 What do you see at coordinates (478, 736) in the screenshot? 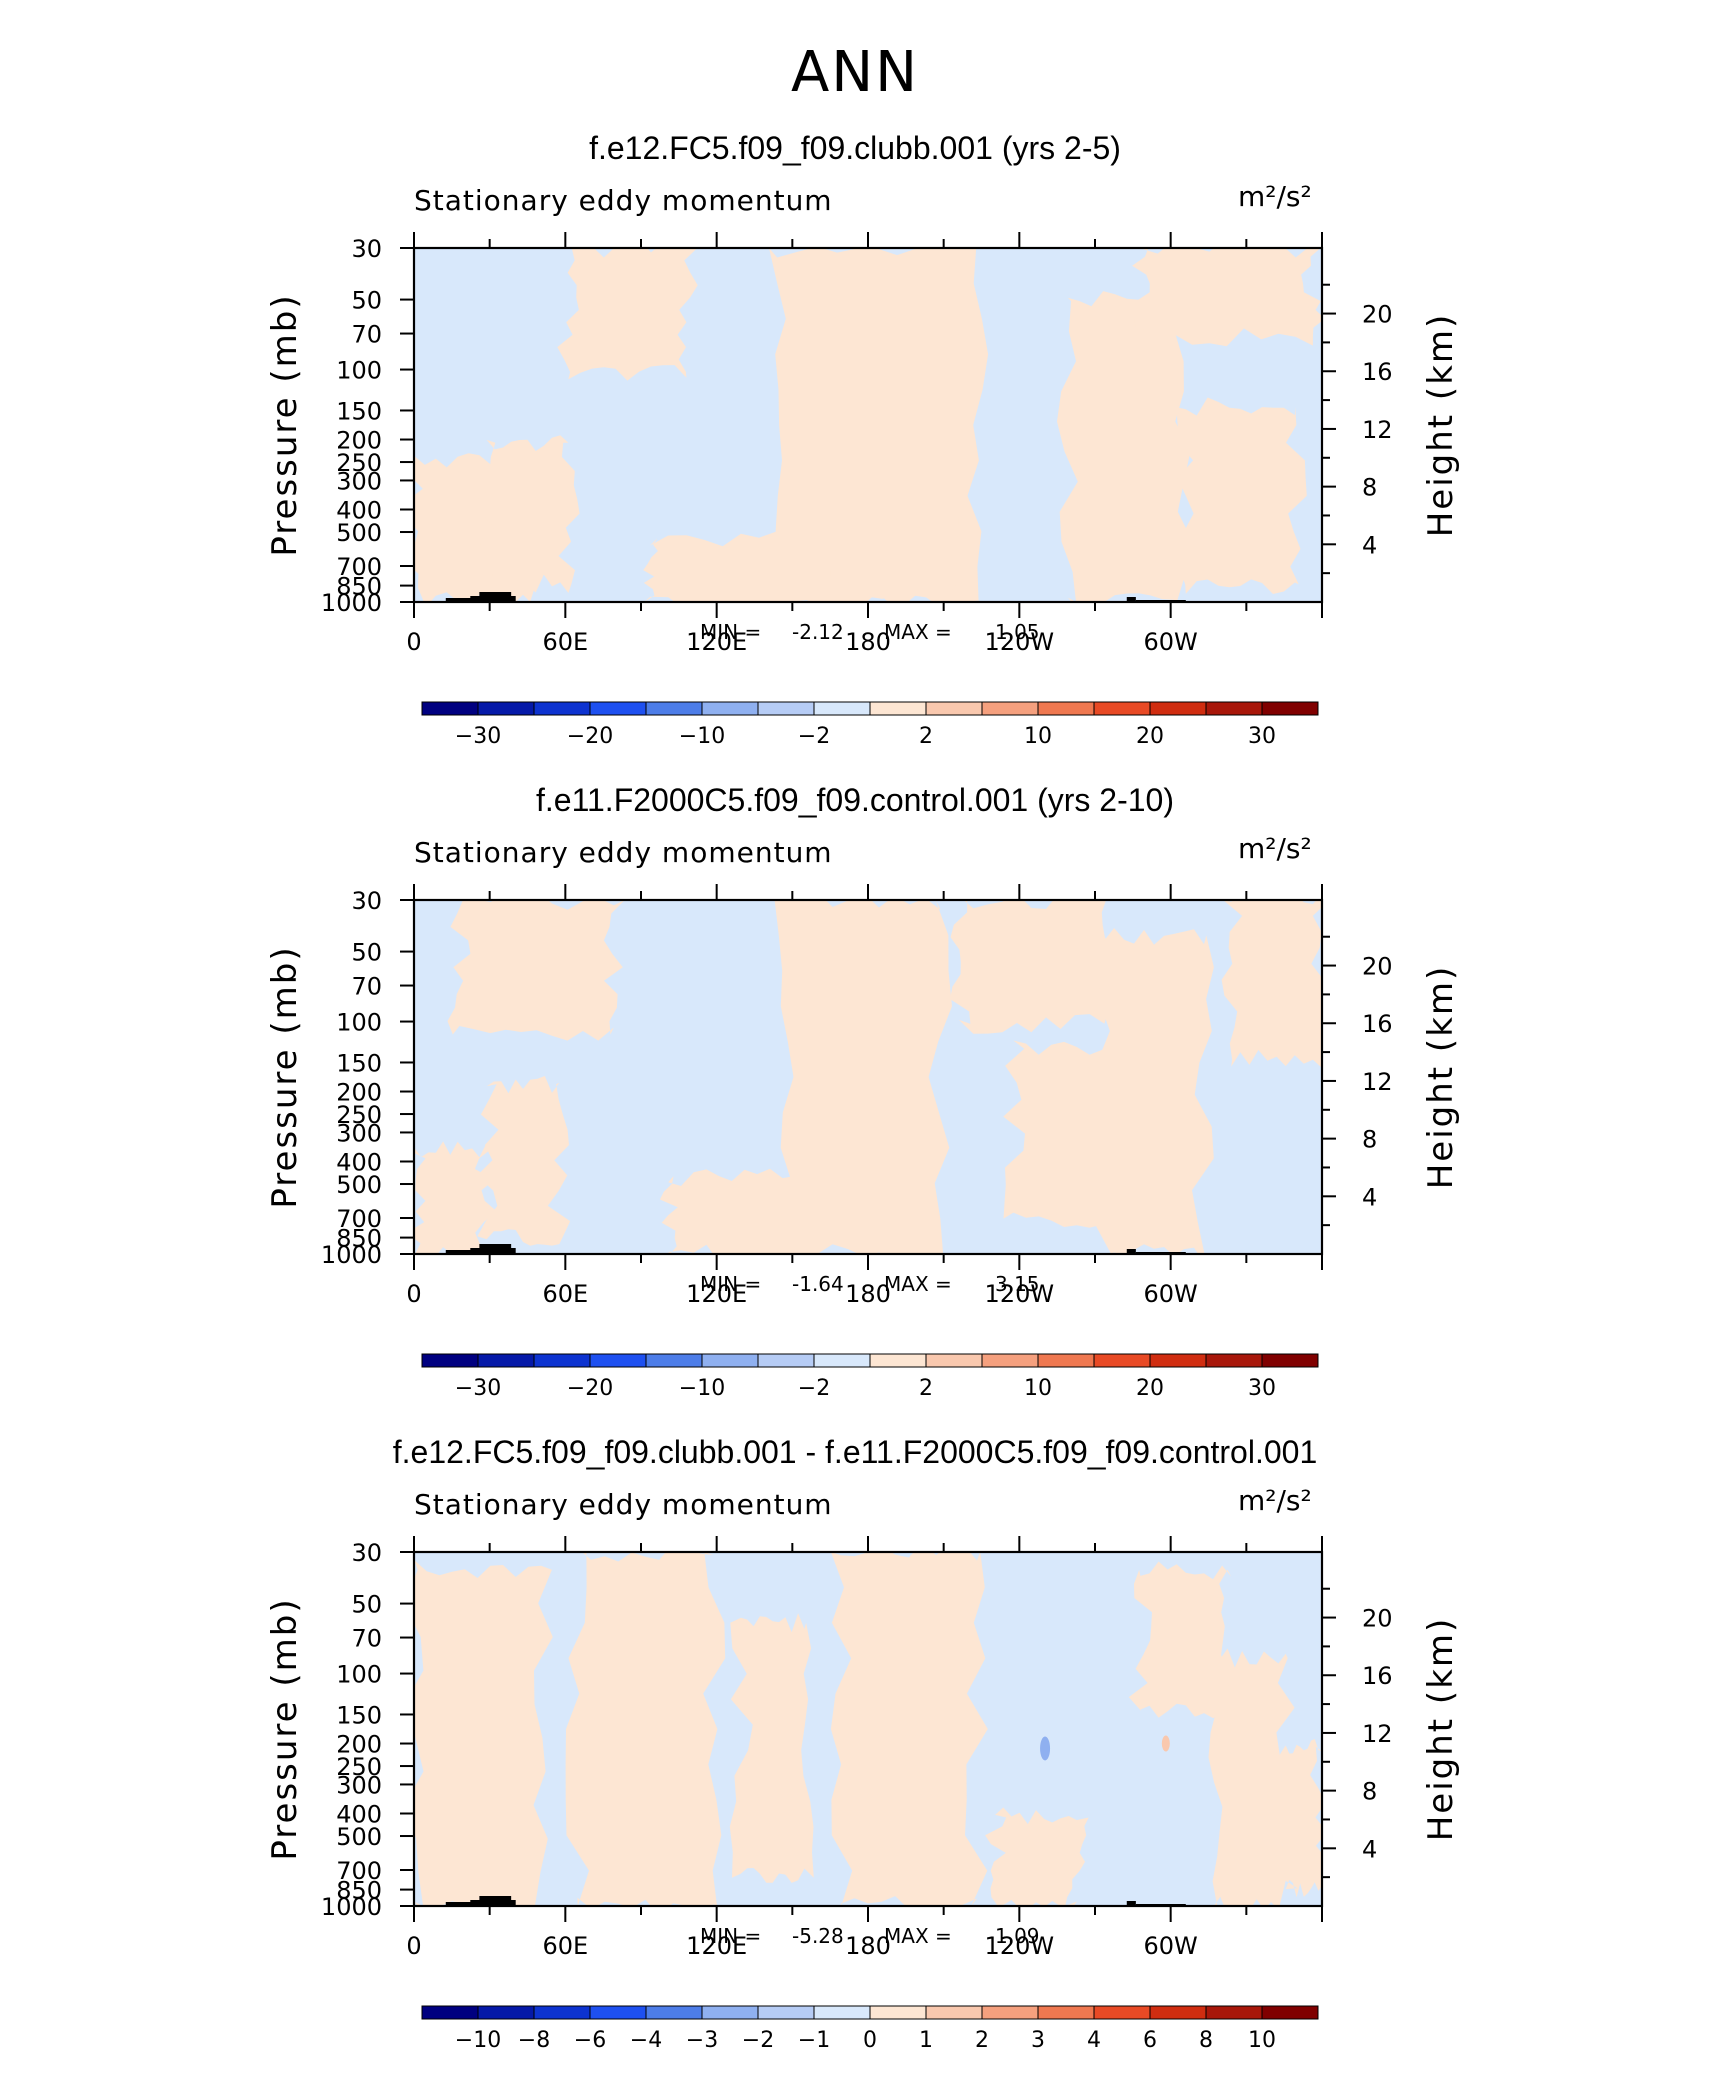
I see `colorbar-label: −30` at bounding box center [478, 736].